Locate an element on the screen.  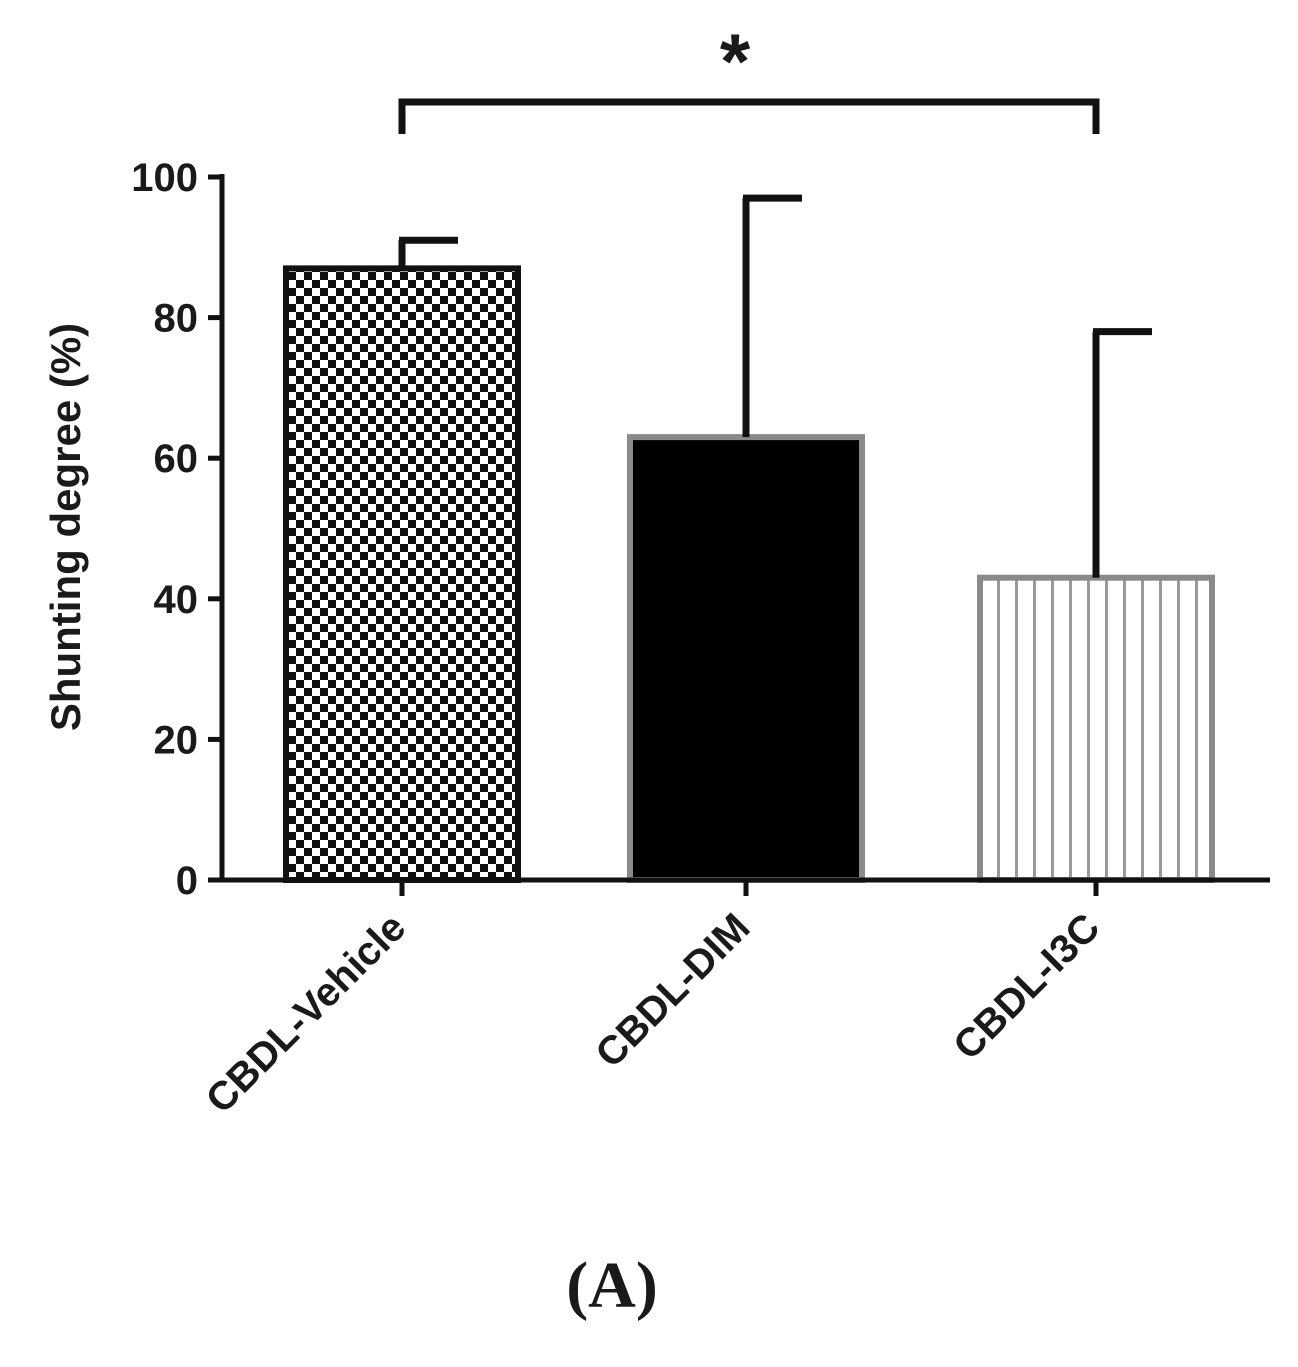
panel-label: (A) is located at coordinates (612, 1285).